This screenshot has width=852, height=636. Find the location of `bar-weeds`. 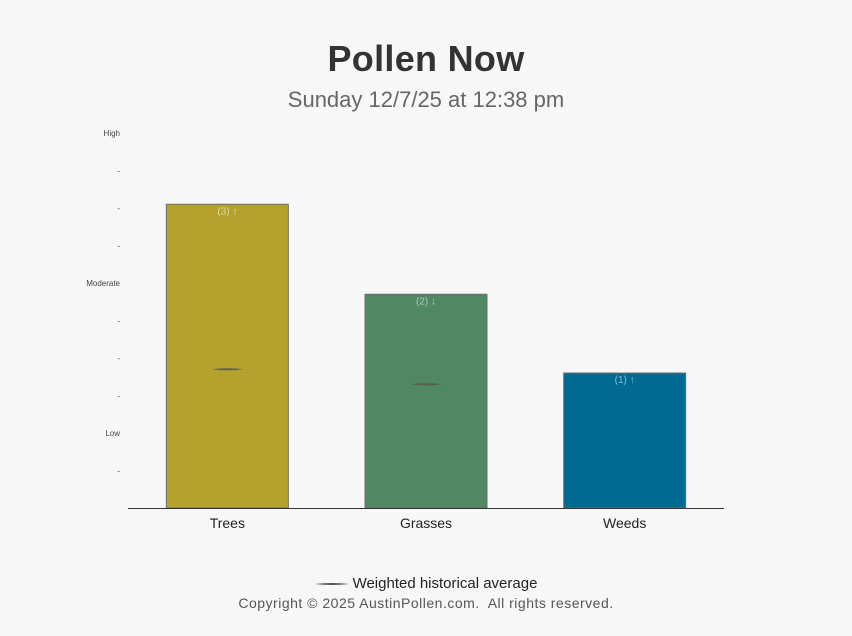

bar-weeds is located at coordinates (625, 440).